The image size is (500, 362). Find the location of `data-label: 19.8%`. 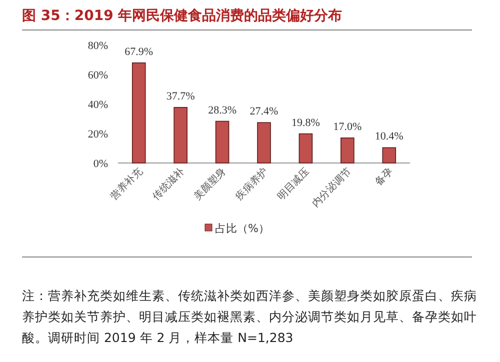

data-label: 19.8% is located at coordinates (306, 122).